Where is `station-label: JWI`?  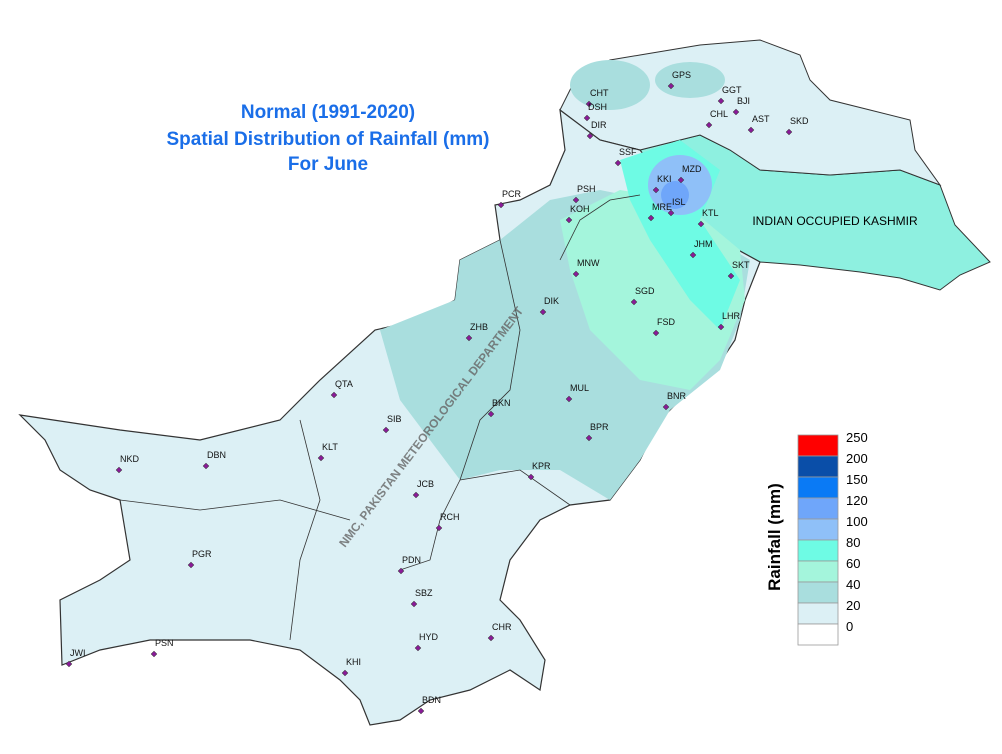 station-label: JWI is located at coordinates (78, 653).